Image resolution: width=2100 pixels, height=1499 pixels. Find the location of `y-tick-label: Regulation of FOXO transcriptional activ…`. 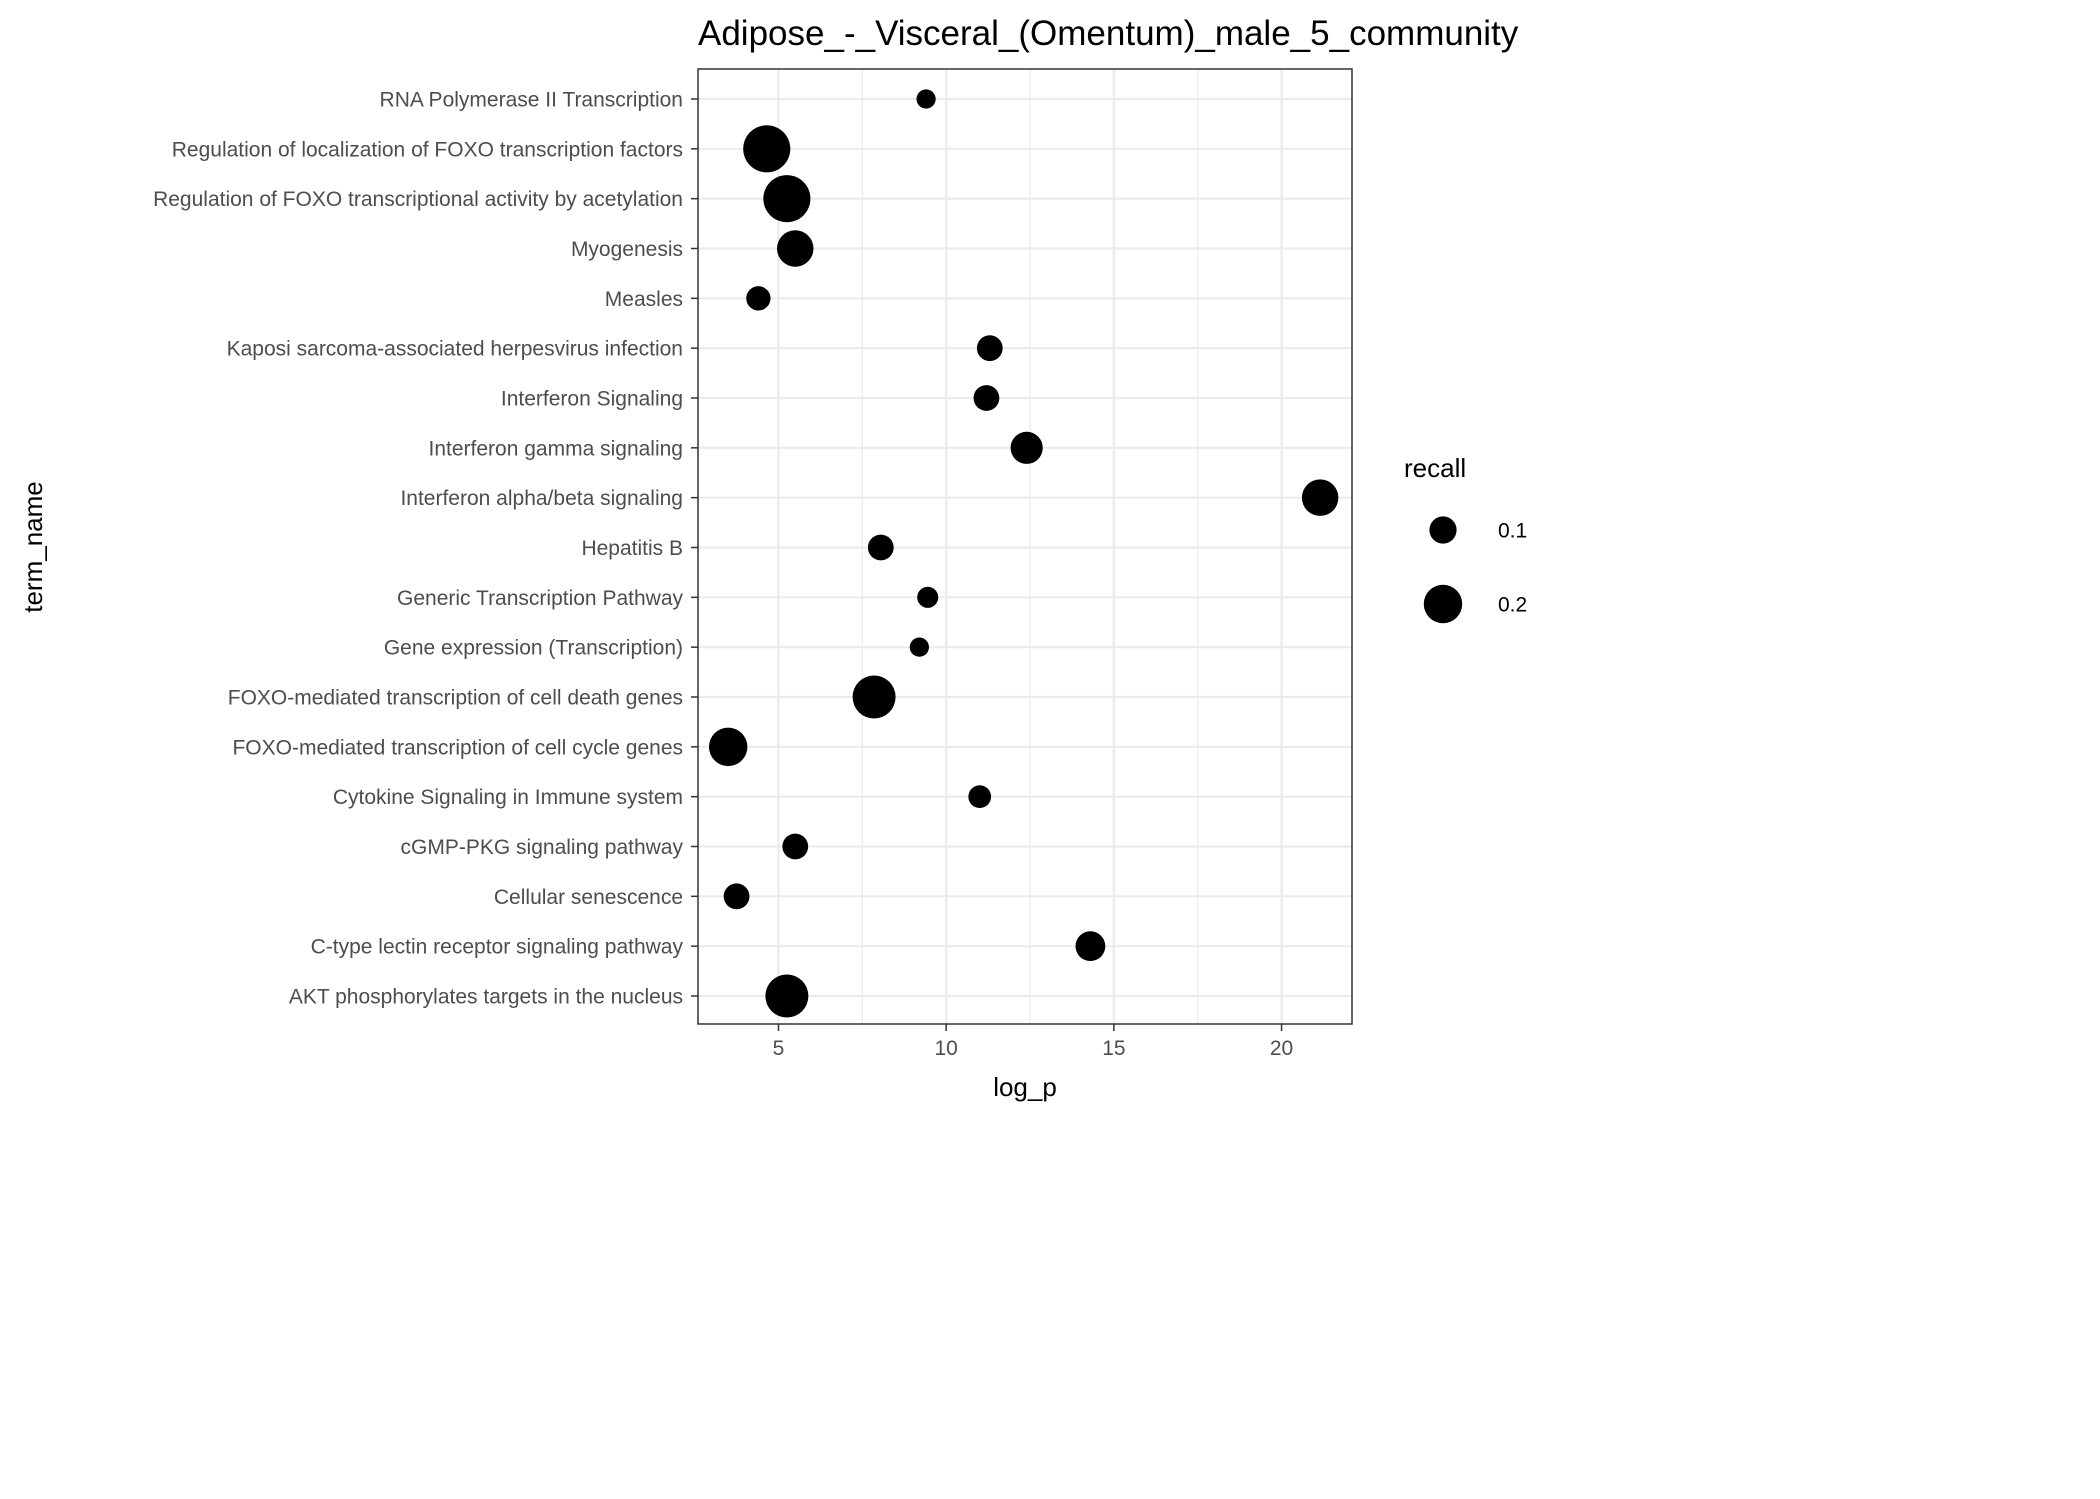

y-tick-label: Regulation of FOXO transcriptional activ… is located at coordinates (418, 199).